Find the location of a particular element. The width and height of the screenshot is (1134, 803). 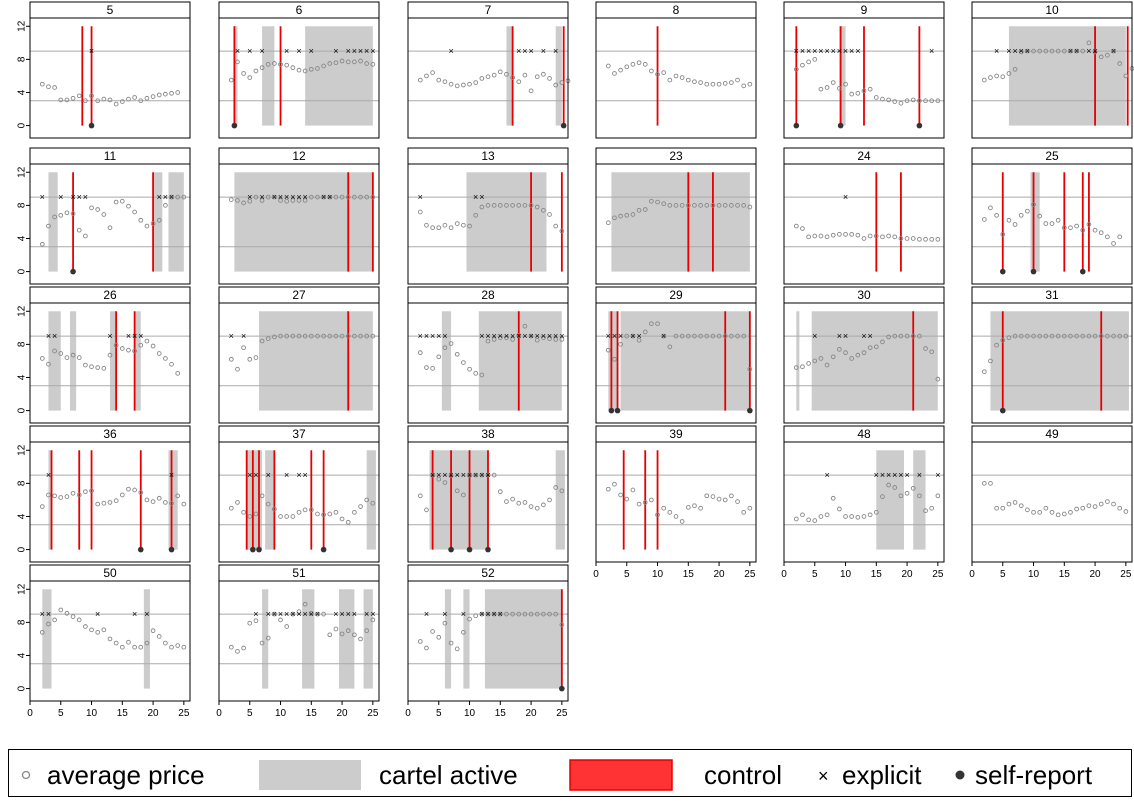

panel-title: 25 is located at coordinates (1052, 156).